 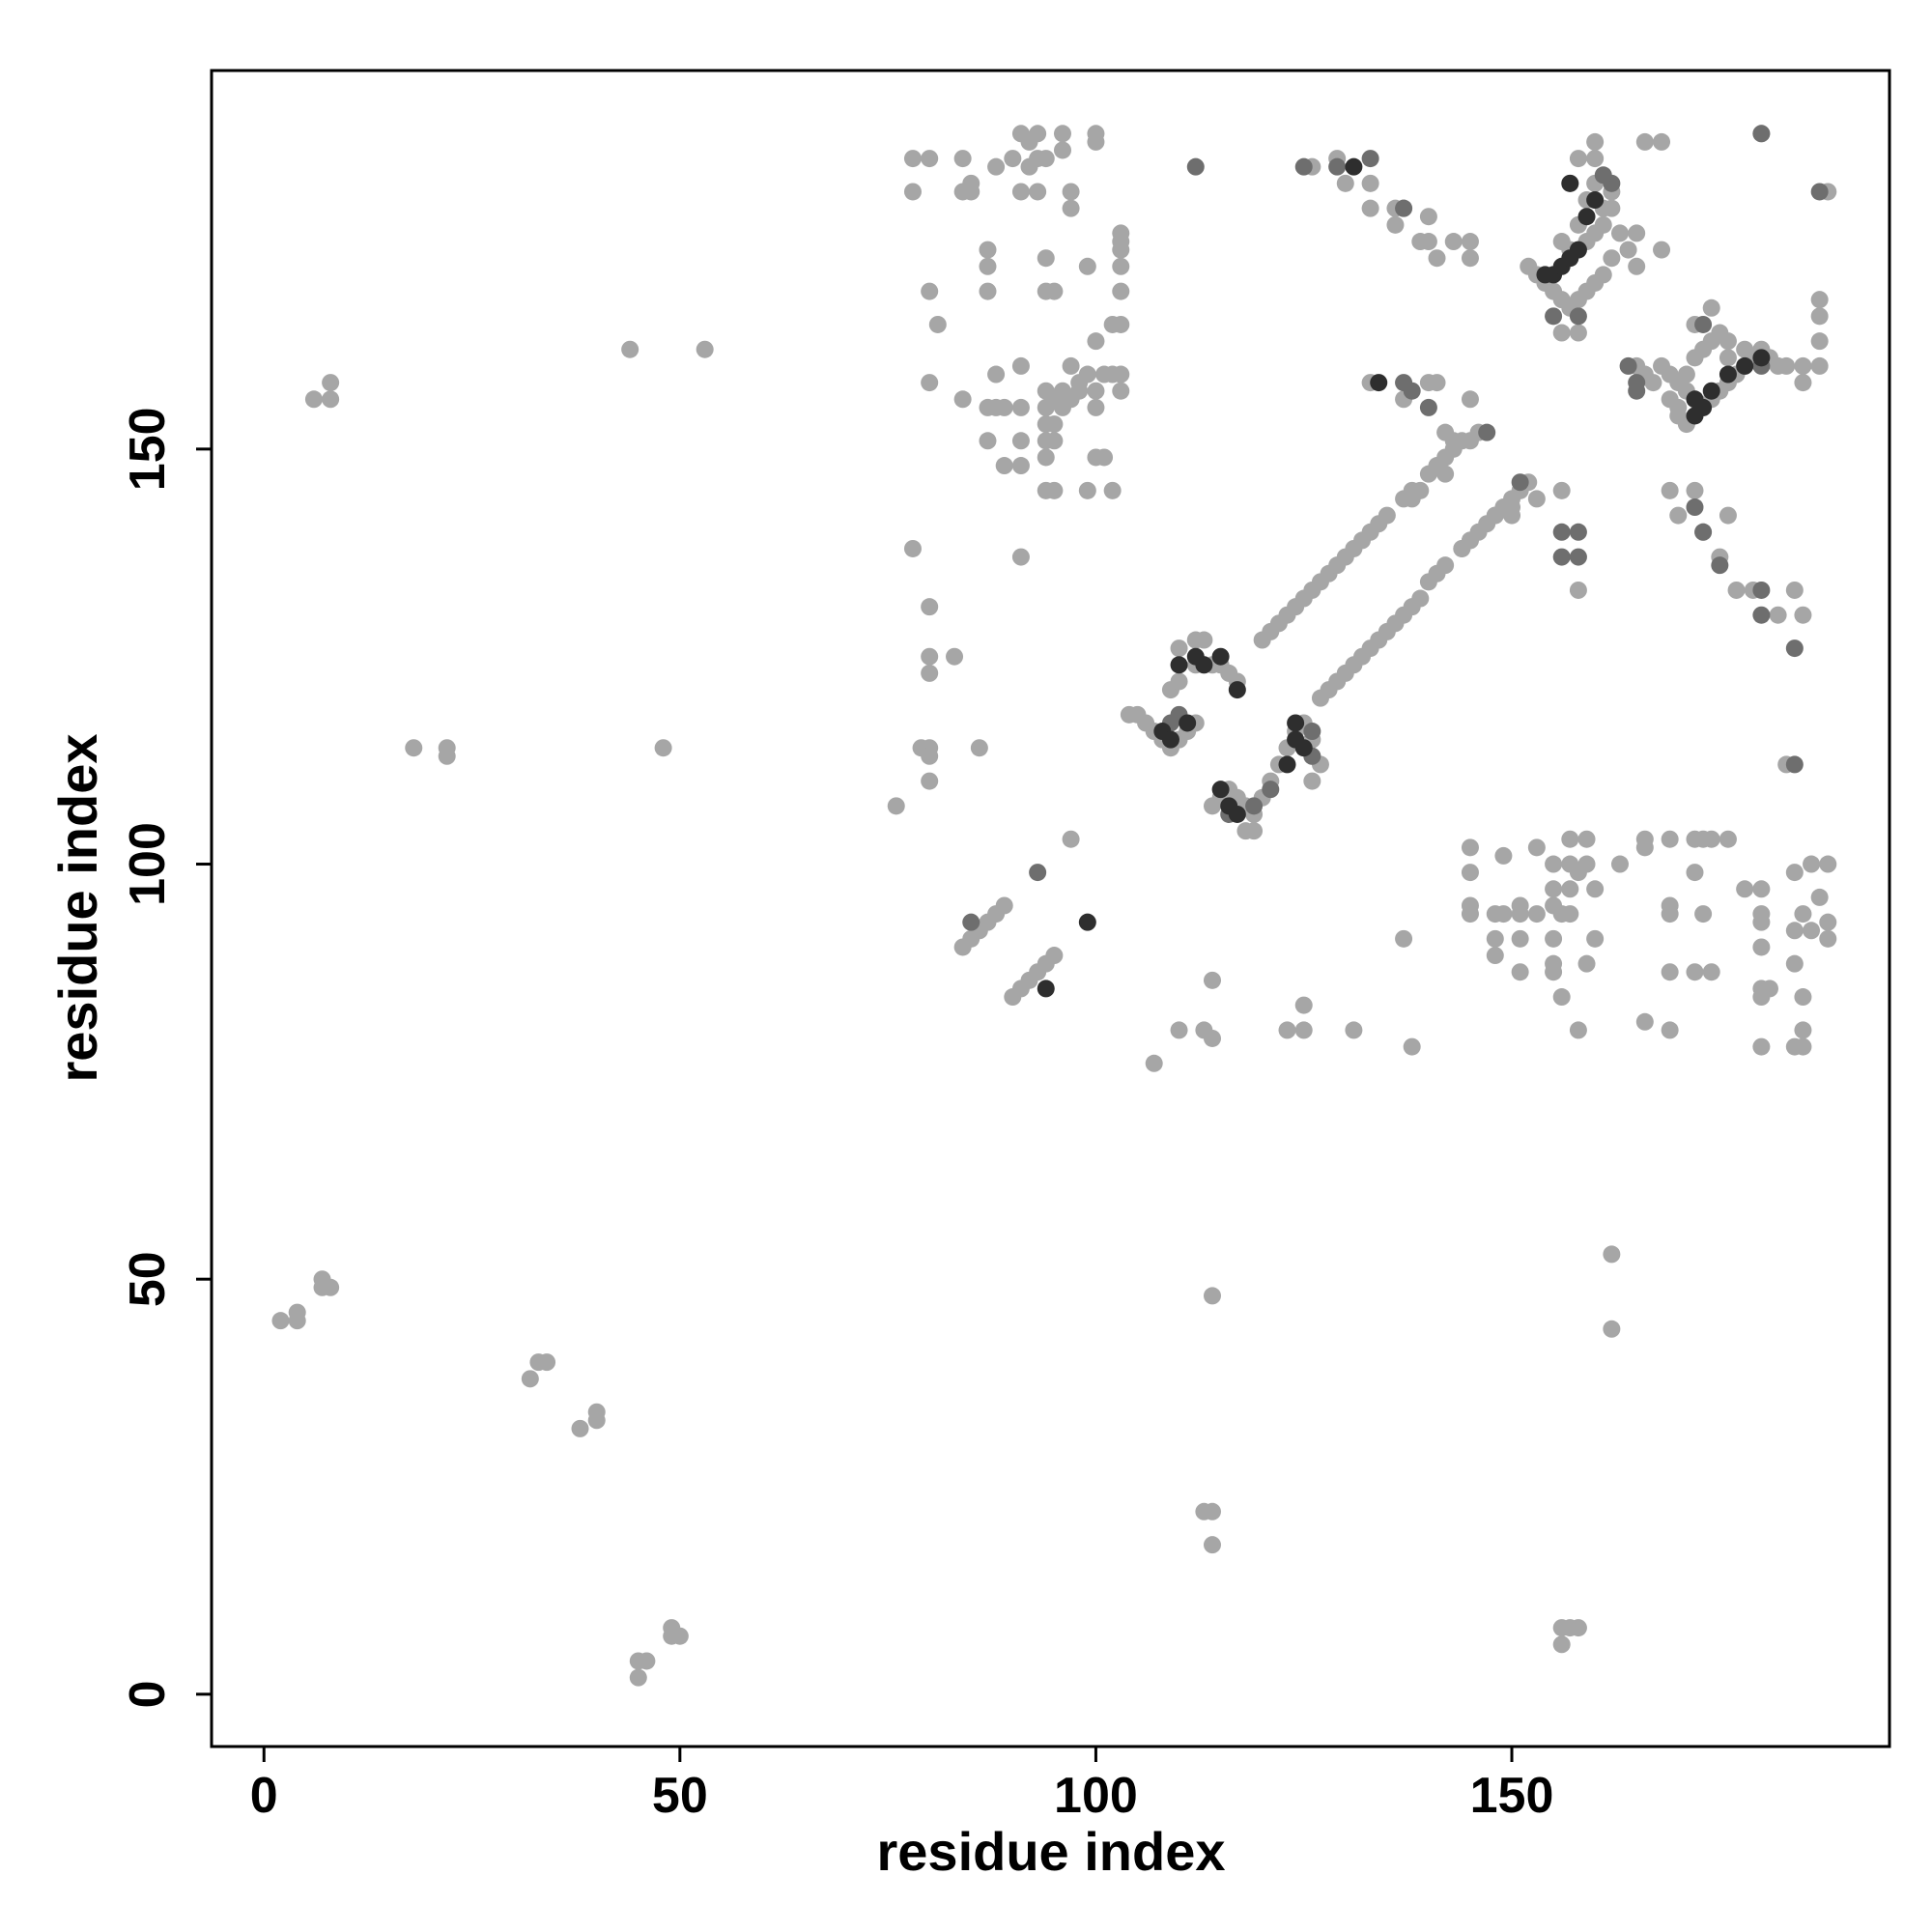 What do you see at coordinates (1512, 1796) in the screenshot?
I see `x-tick-label: 150` at bounding box center [1512, 1796].